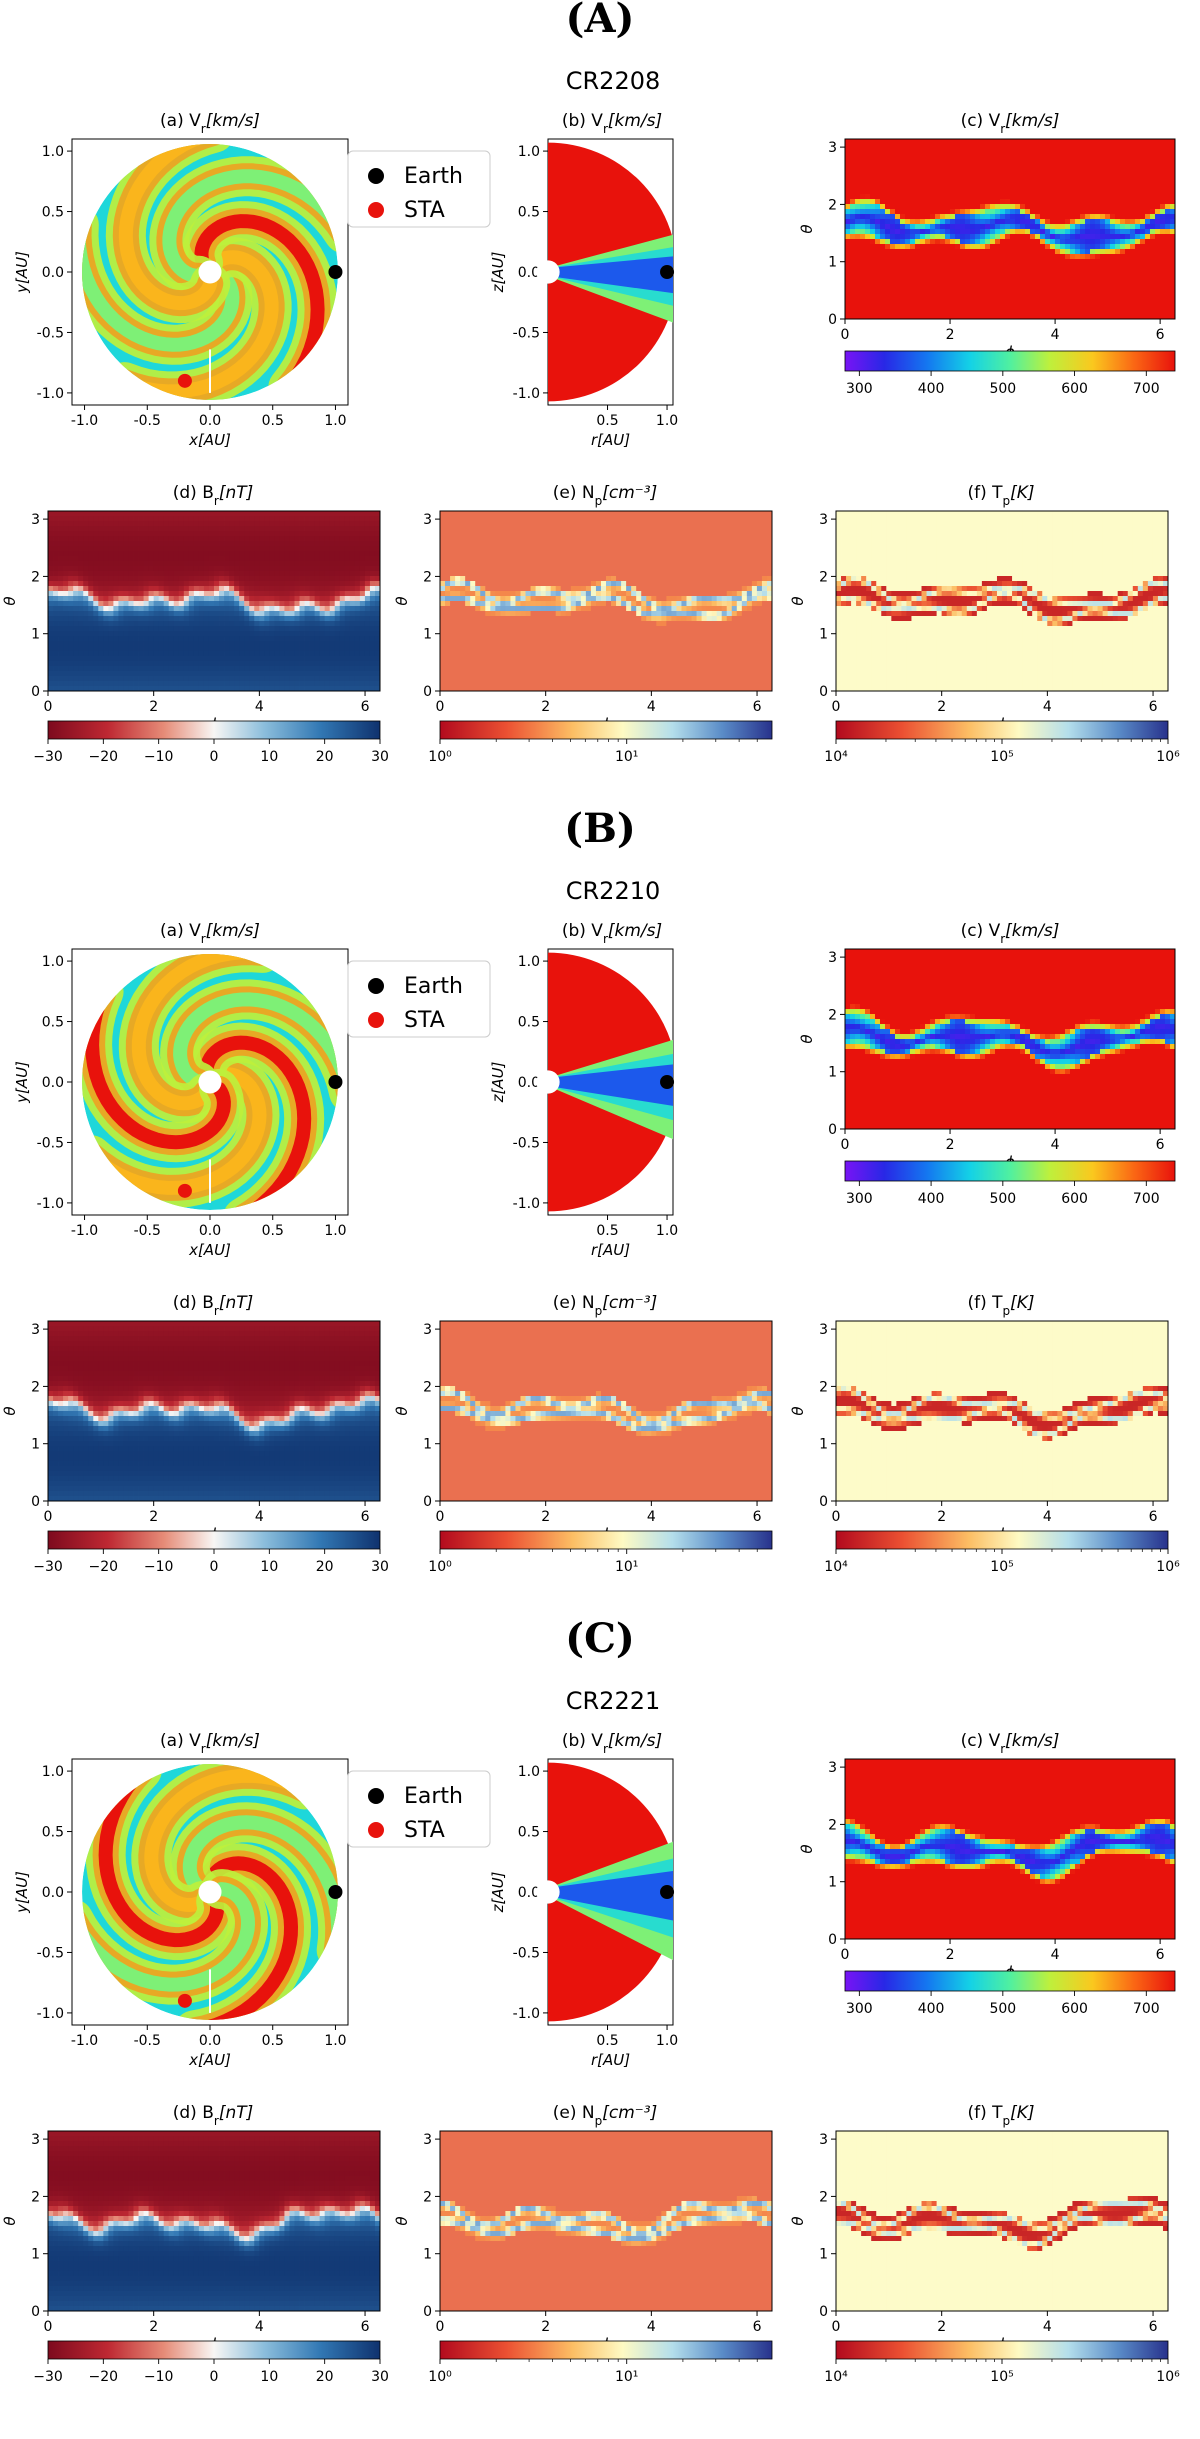  I want to click on title-subscript: p, so click(599, 501).